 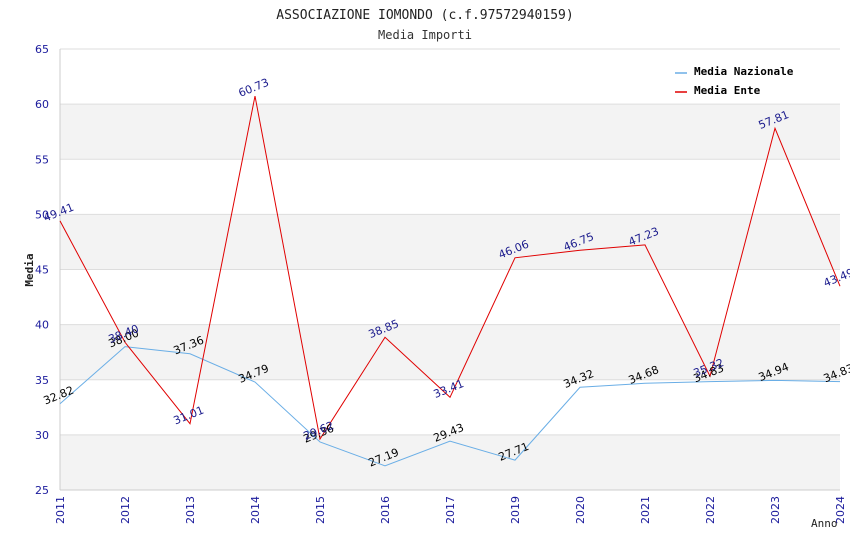 What do you see at coordinates (645, 510) in the screenshot?
I see `x-tick-label: 2021` at bounding box center [645, 510].